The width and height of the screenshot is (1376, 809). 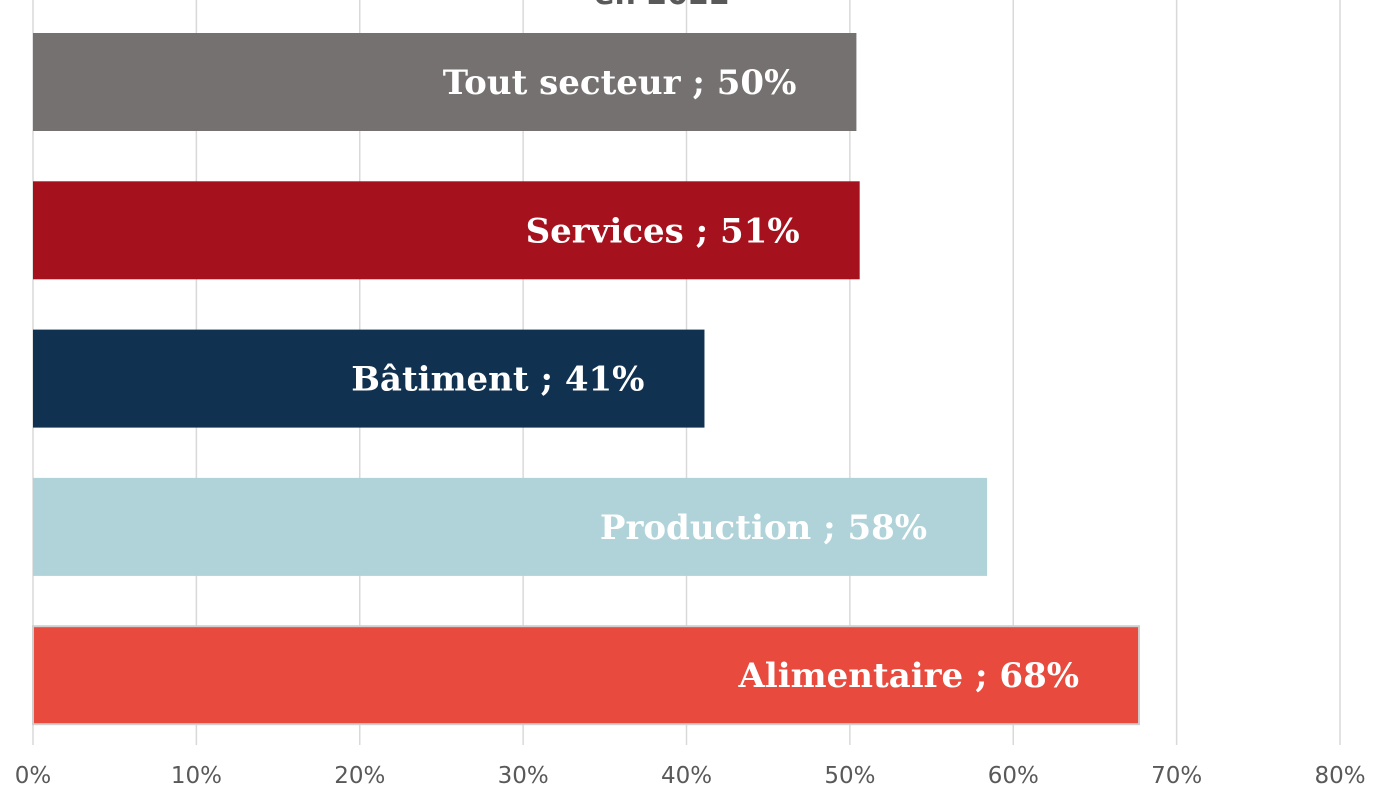 What do you see at coordinates (663, 231) in the screenshot?
I see `data-label: Services ; 51%` at bounding box center [663, 231].